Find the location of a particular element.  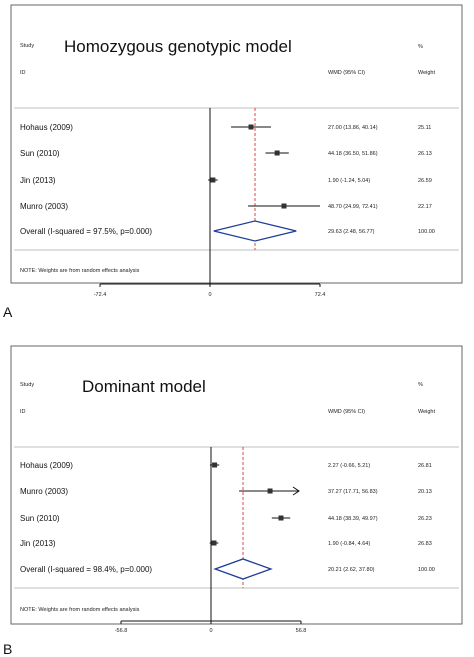

study-ci-text: 1.90 (-1.24, 5.04) is located at coordinates (349, 181).